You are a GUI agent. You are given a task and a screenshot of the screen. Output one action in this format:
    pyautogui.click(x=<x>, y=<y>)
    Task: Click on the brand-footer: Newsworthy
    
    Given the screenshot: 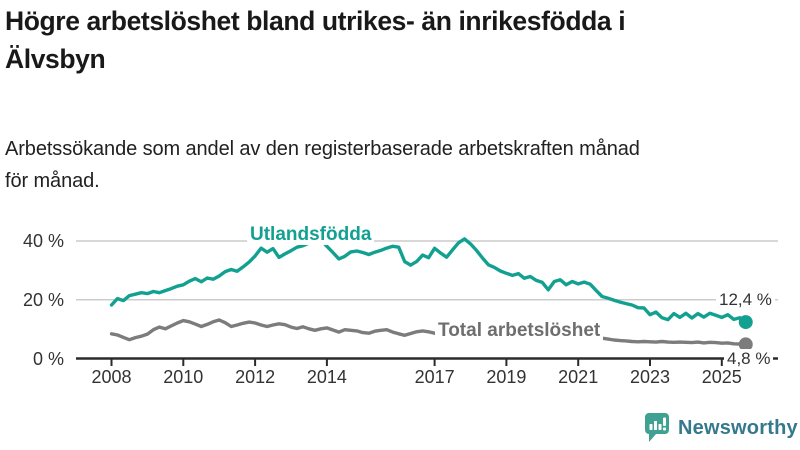 What is the action you would take?
    pyautogui.click(x=721, y=428)
    